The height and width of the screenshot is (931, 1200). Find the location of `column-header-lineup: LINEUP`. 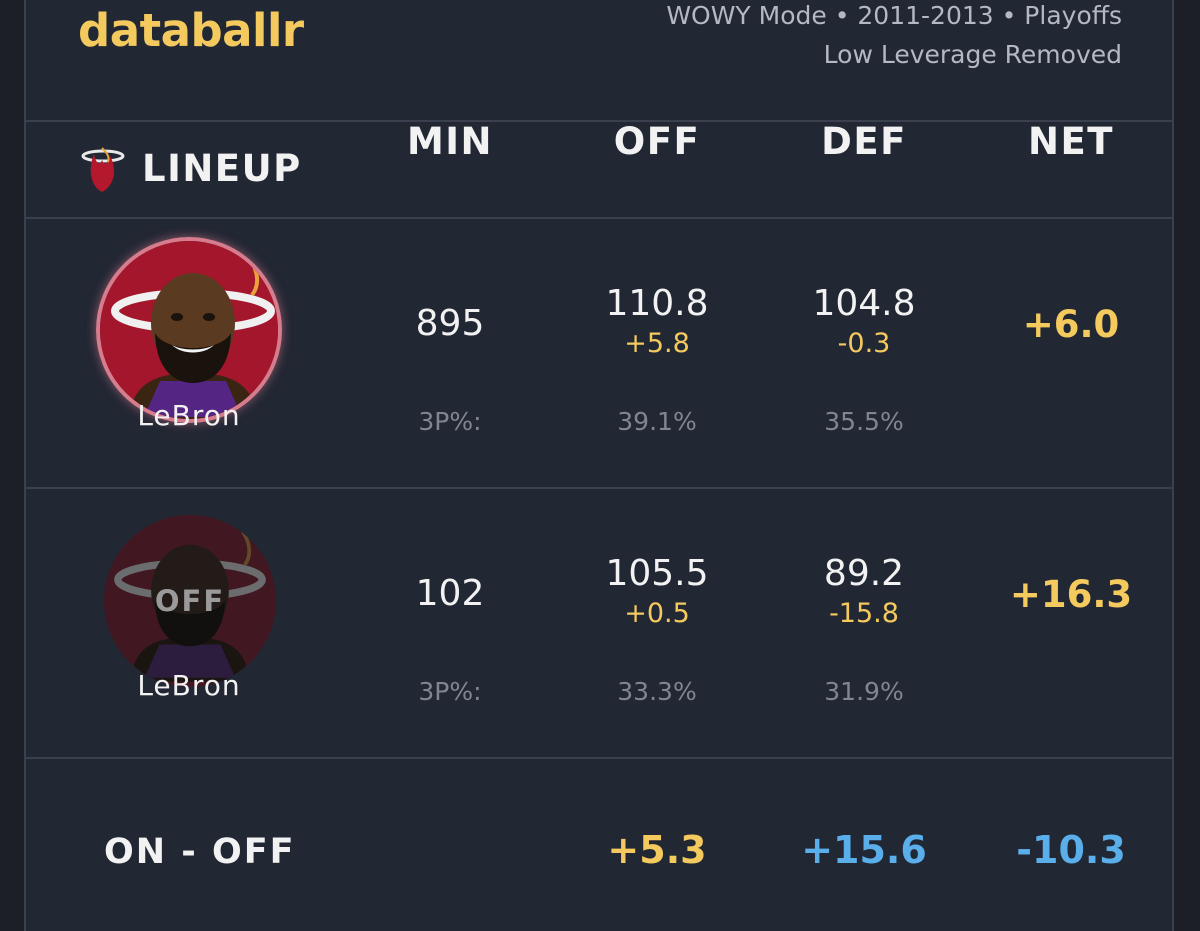

column-header-lineup: LINEUP is located at coordinates (191, 168).